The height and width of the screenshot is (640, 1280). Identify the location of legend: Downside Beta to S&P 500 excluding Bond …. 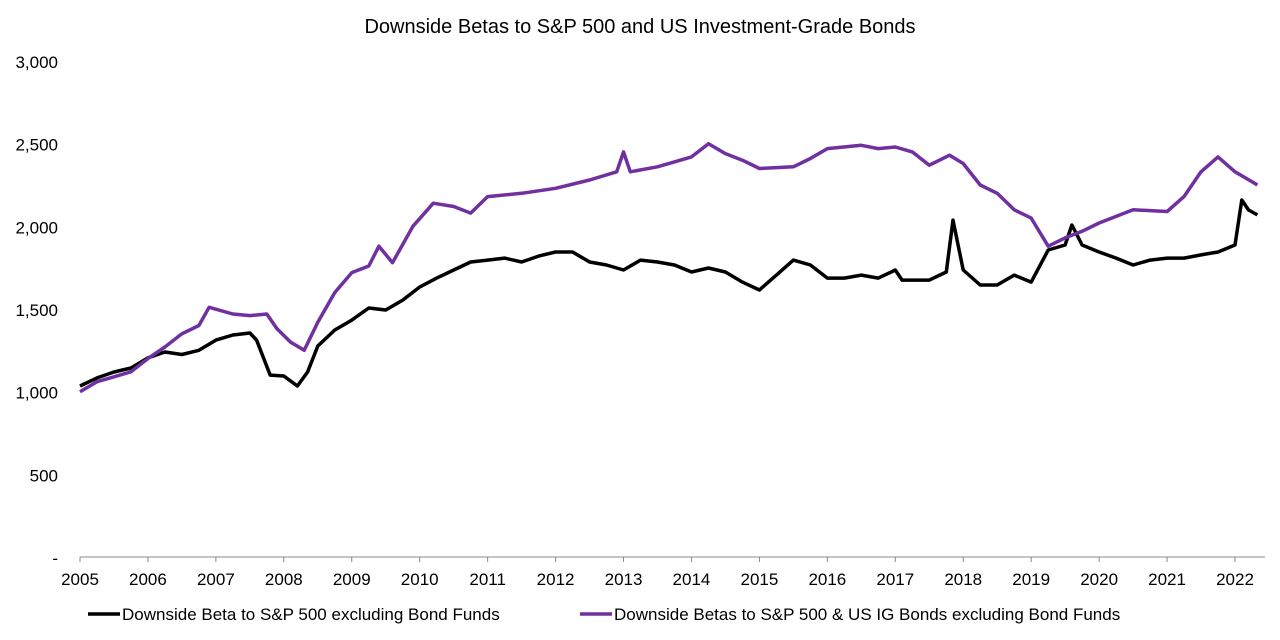
(604, 614).